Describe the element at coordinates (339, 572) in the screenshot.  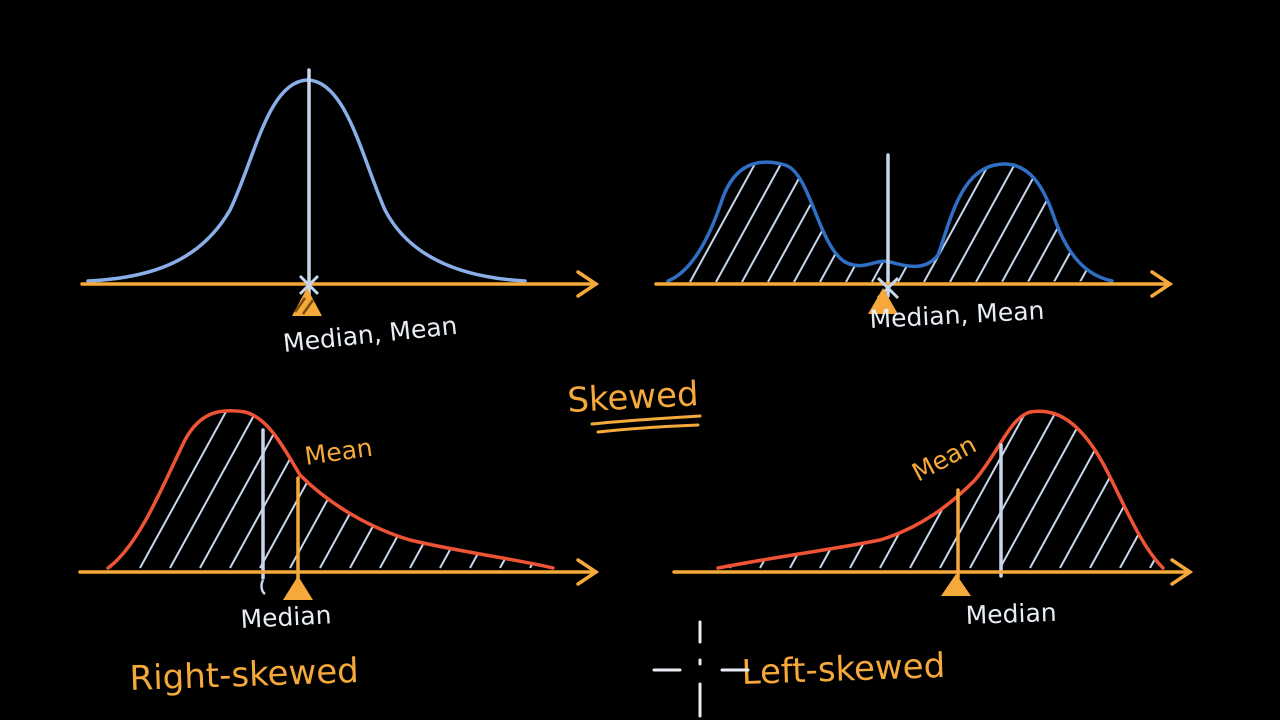
I see `right-skewed-x-axis` at that location.